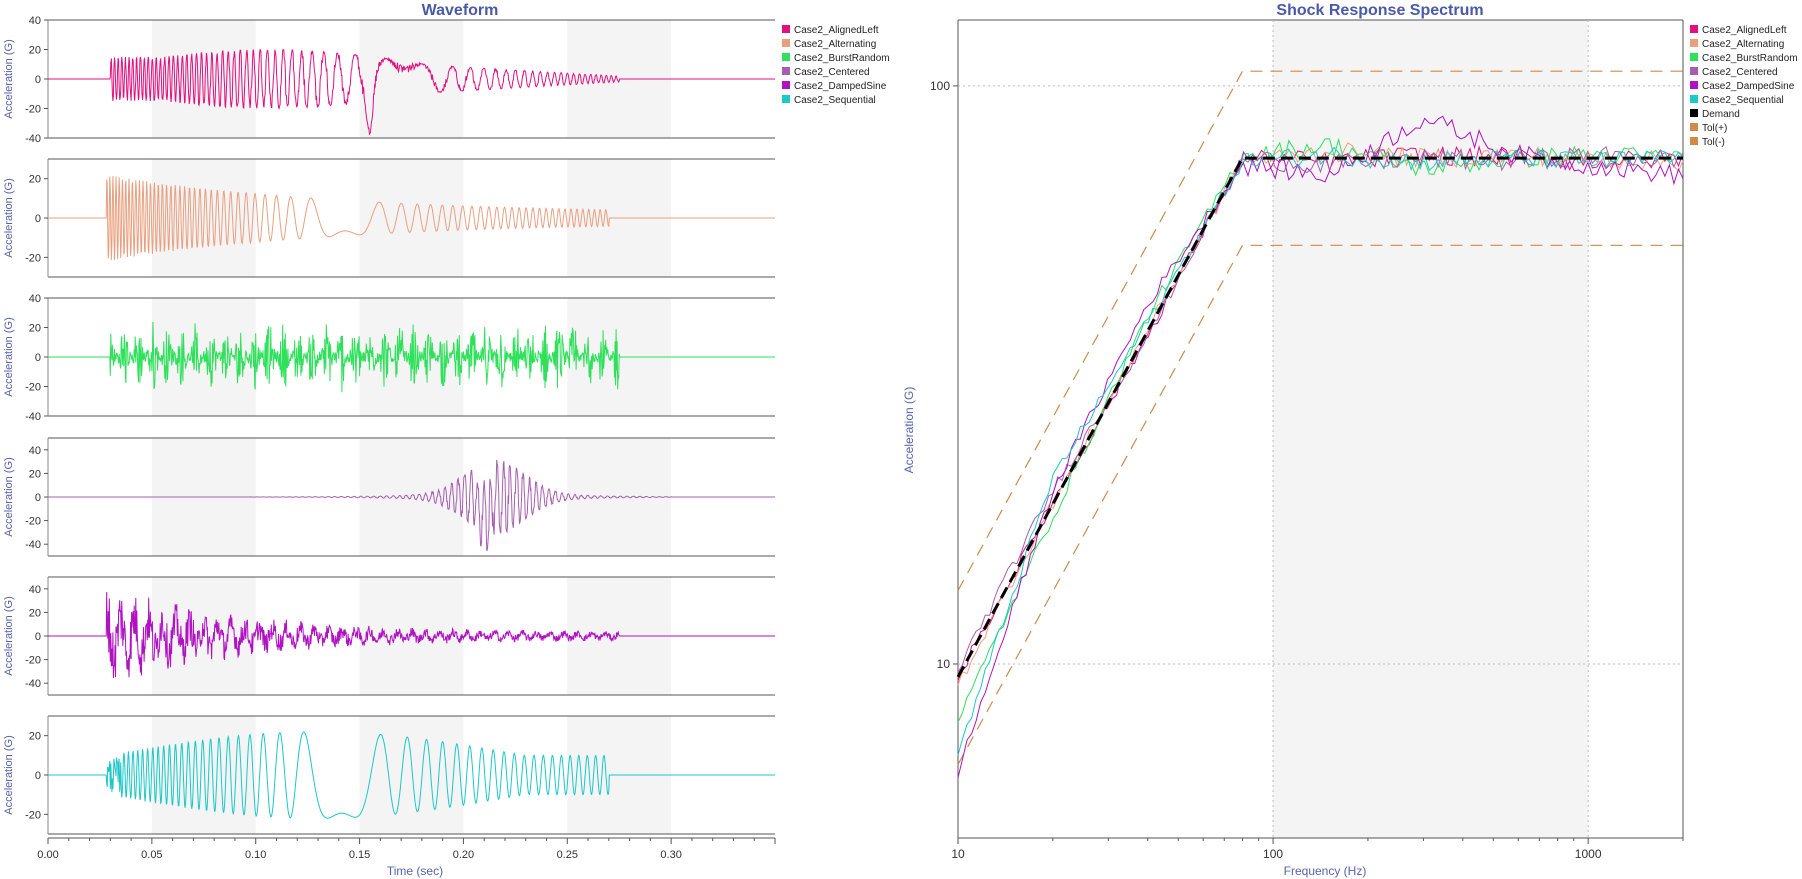 This screenshot has height=879, width=1802. What do you see at coordinates (415, 871) in the screenshot?
I see `waveform-x-axis-label: Time (sec)` at bounding box center [415, 871].